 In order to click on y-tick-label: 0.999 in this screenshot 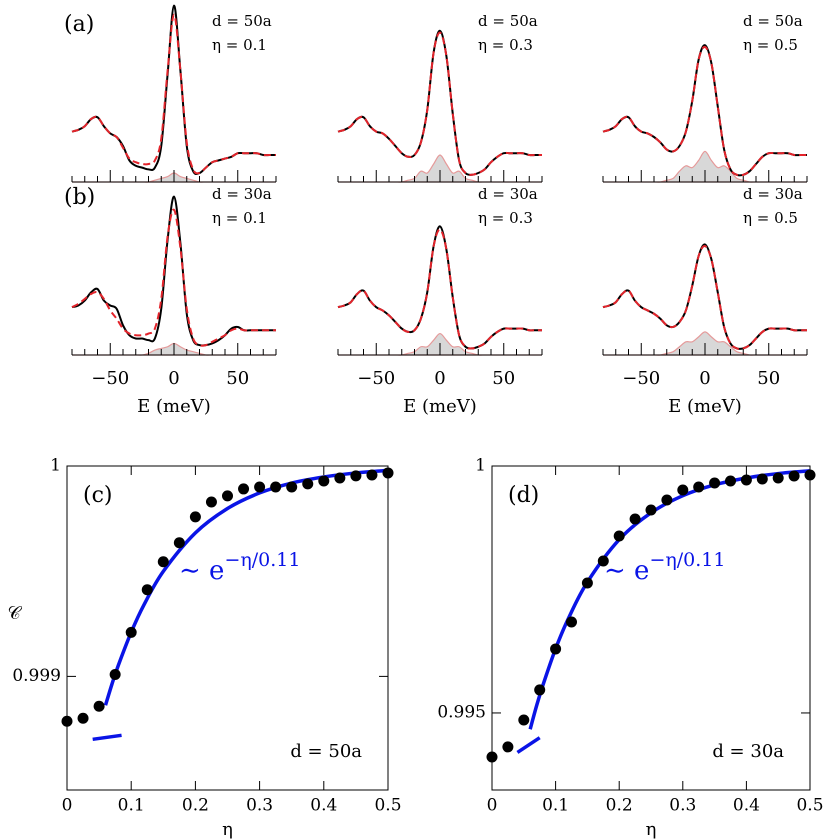, I will do `click(36, 676)`.